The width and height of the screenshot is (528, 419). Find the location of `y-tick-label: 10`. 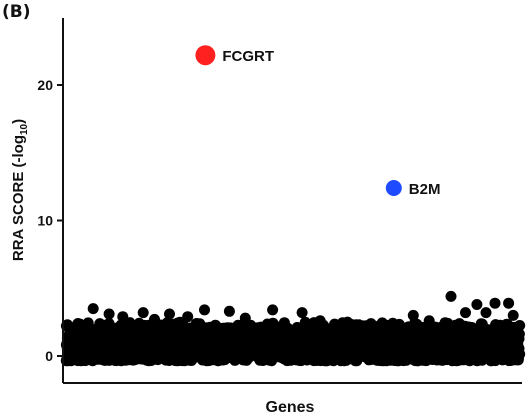

y-tick-label: 10 is located at coordinates (45, 221).